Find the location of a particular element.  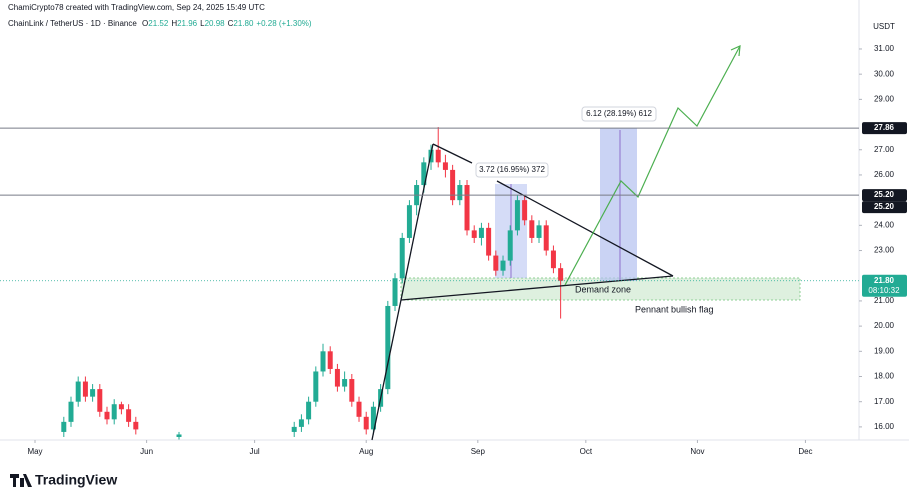

y-tick-label: 17.00 is located at coordinates (884, 401).